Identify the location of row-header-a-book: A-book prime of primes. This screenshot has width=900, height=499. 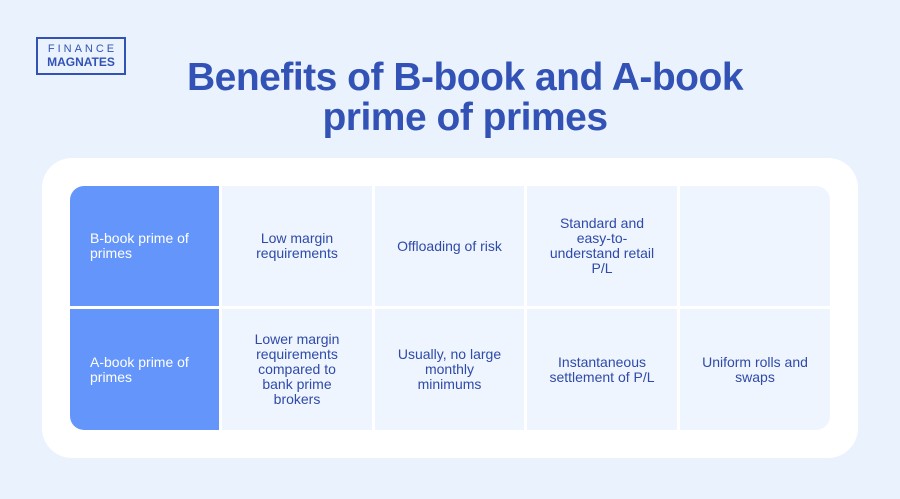
(144, 369).